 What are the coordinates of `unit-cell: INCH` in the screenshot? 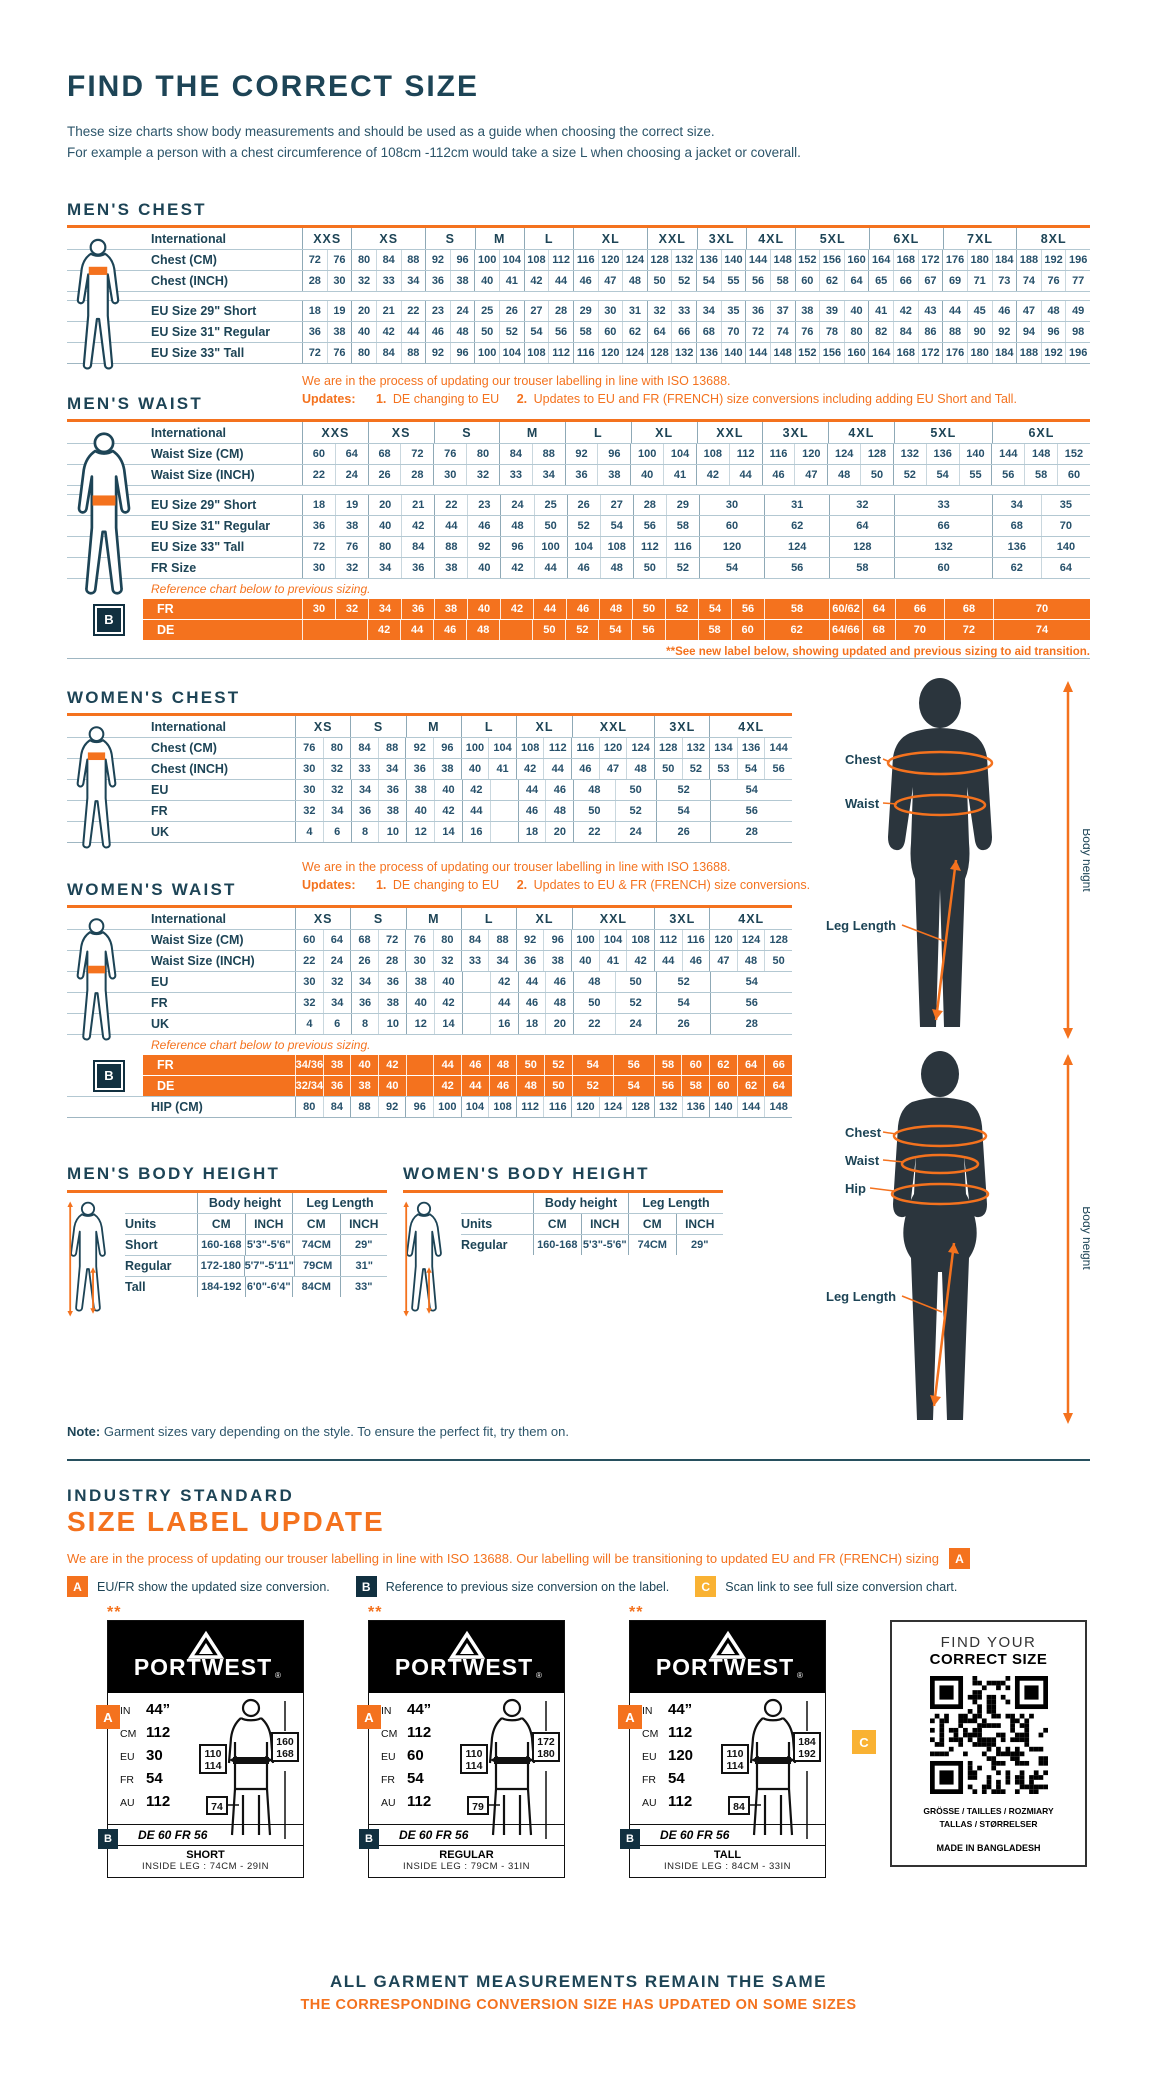 It's located at (699, 1224).